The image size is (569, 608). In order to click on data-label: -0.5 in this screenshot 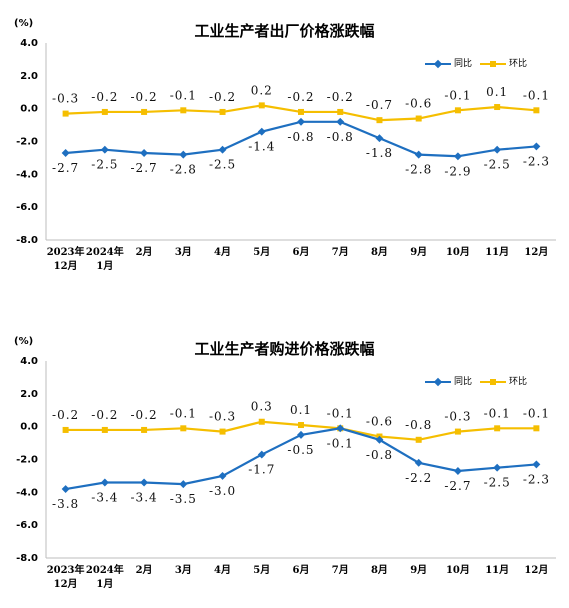, I will do `click(300, 450)`.